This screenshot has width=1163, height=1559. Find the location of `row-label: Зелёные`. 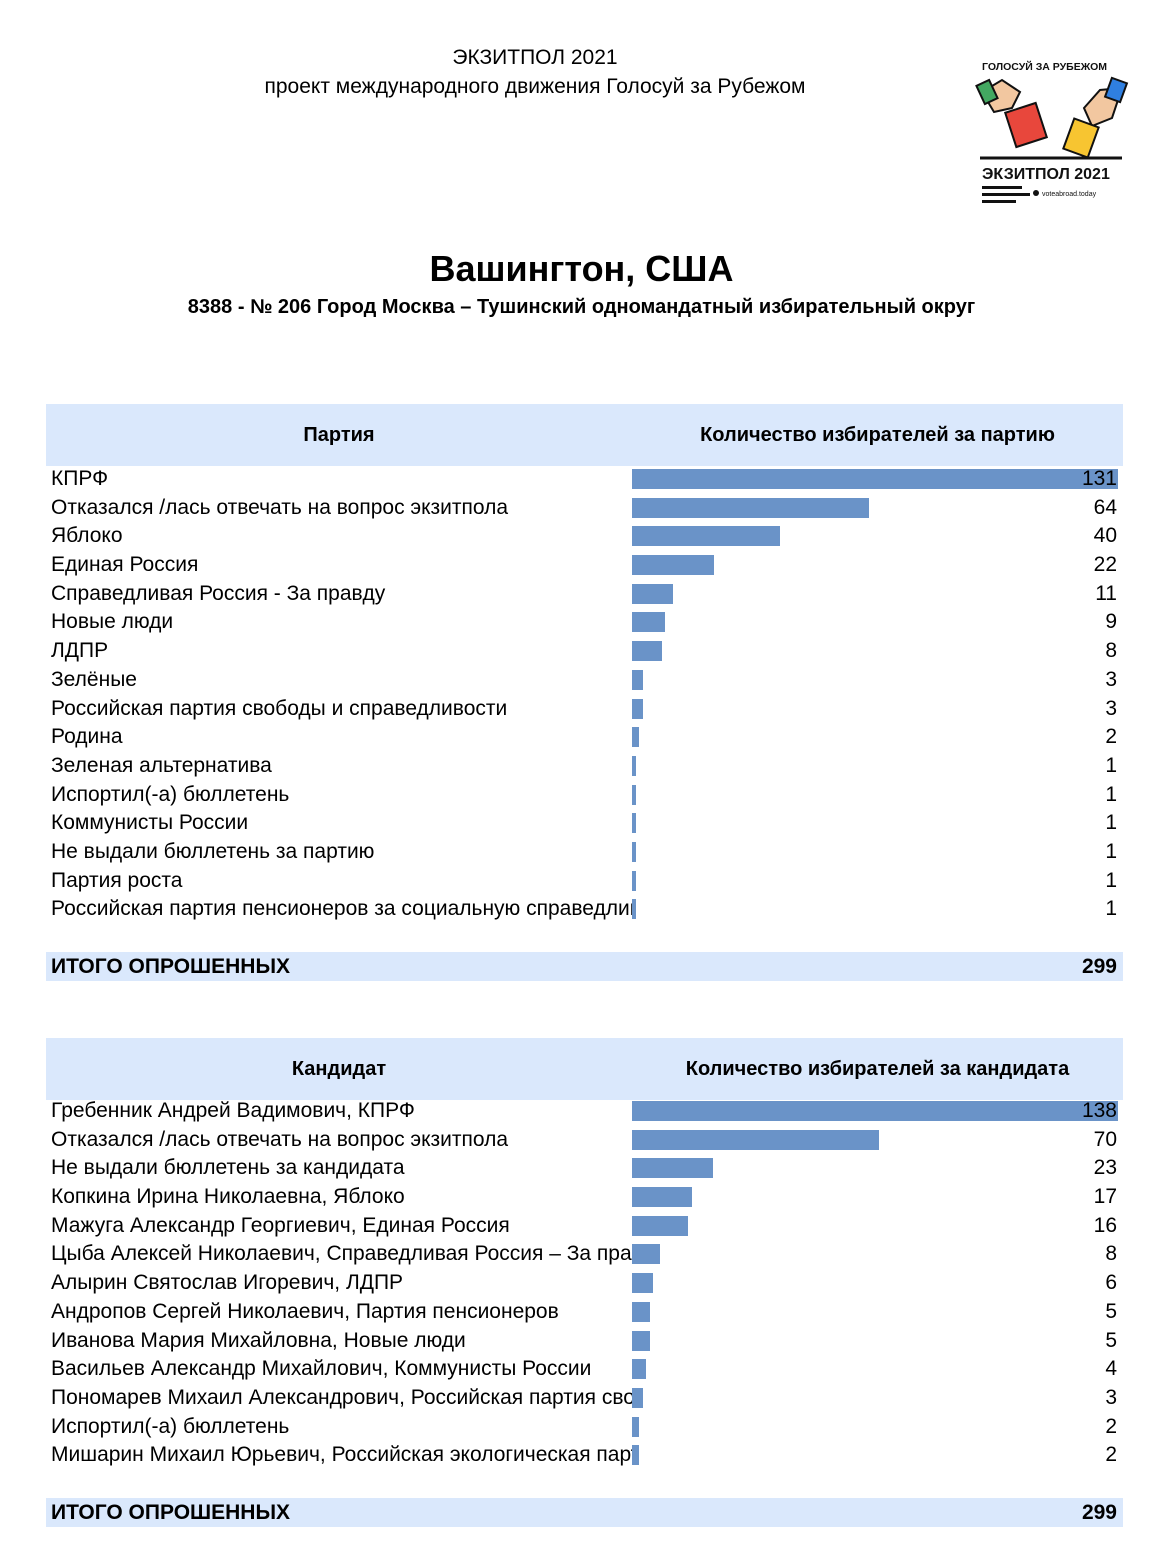

row-label: Зелёные is located at coordinates (94, 679).